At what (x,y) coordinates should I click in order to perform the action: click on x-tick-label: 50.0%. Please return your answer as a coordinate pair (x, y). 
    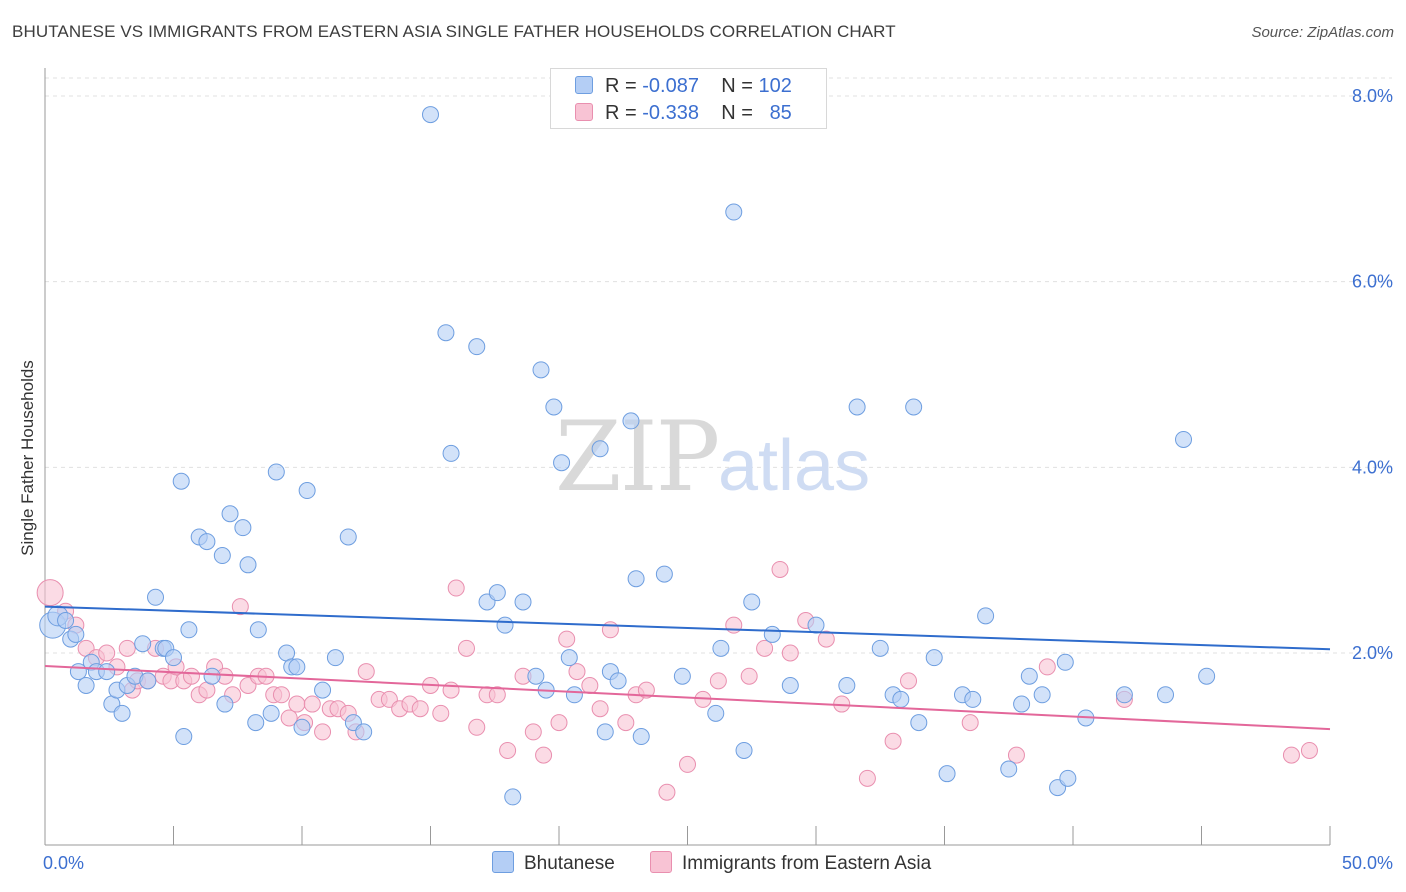
    Looking at the image, I should click on (1367, 863).